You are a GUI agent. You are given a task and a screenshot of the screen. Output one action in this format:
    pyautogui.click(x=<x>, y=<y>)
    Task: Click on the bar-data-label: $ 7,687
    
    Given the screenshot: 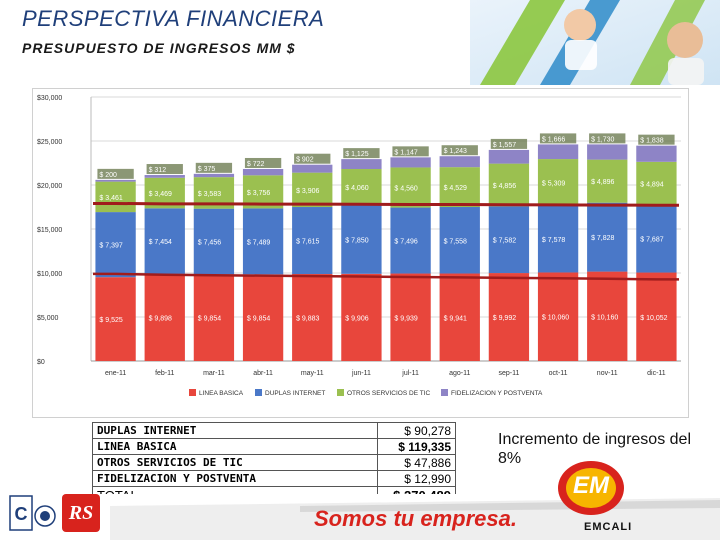 What is the action you would take?
    pyautogui.click(x=651, y=240)
    